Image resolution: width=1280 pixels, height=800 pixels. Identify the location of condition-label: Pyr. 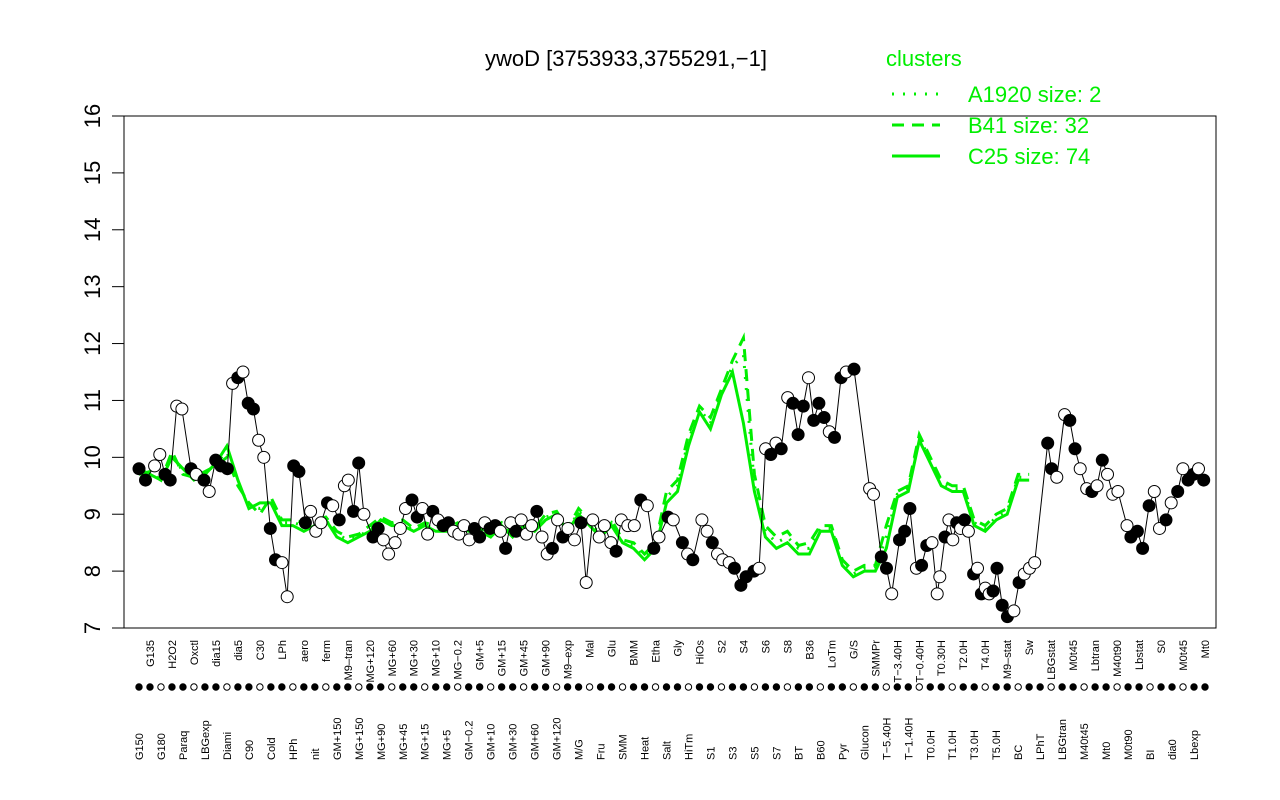
(843, 751).